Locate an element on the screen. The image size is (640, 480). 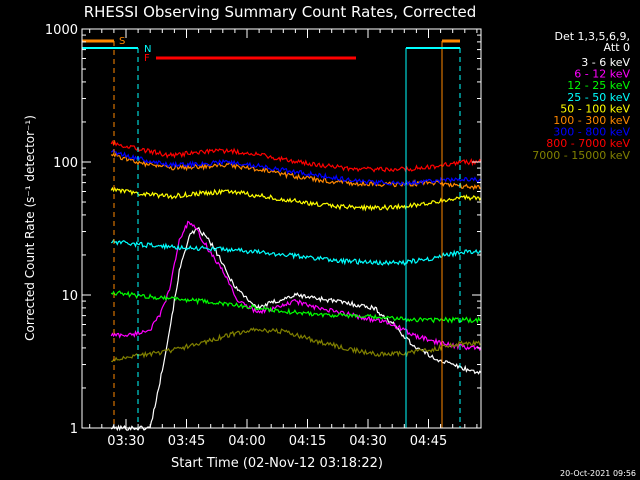
timestamp: 20-Oct-2021 09:56 is located at coordinates (598, 473).